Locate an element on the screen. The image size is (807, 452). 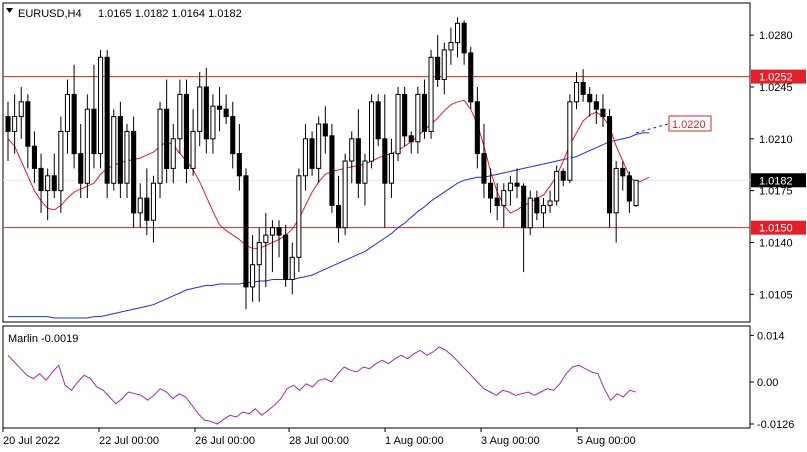
x-tick-label: 22 Jul 00:00 is located at coordinates (129, 441).